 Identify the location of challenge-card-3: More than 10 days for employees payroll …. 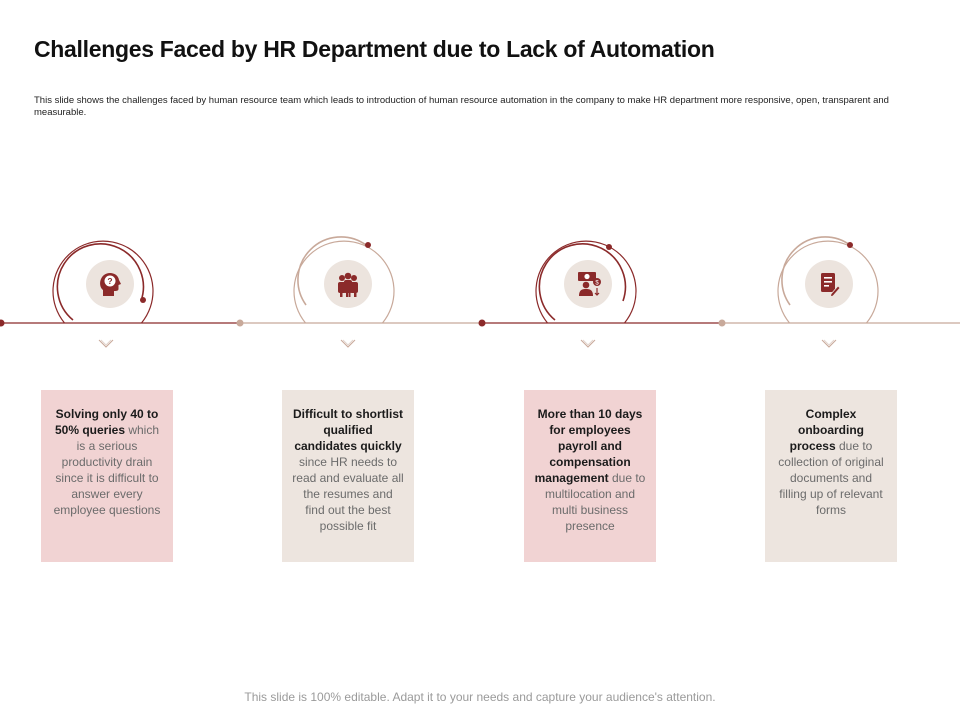
(590, 476).